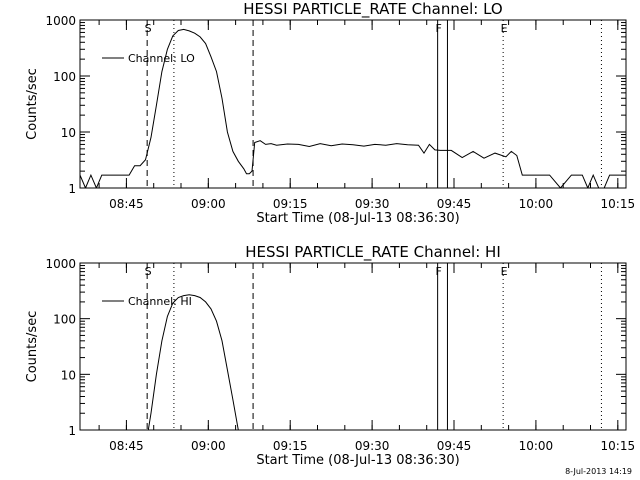 The image size is (640, 480). Describe the element at coordinates (598, 471) in the screenshot. I see `plot-timestamp: 8-Jul-2013 14:19` at that location.